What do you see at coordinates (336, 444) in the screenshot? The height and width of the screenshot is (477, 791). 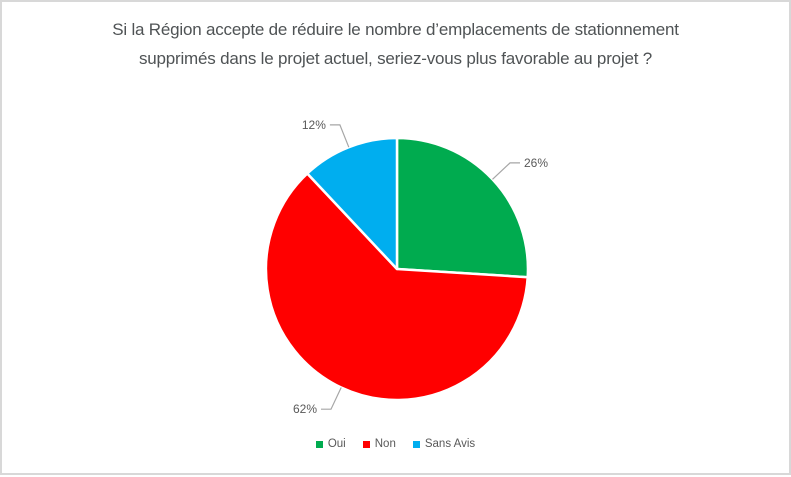 I see `legend-label: Oui` at bounding box center [336, 444].